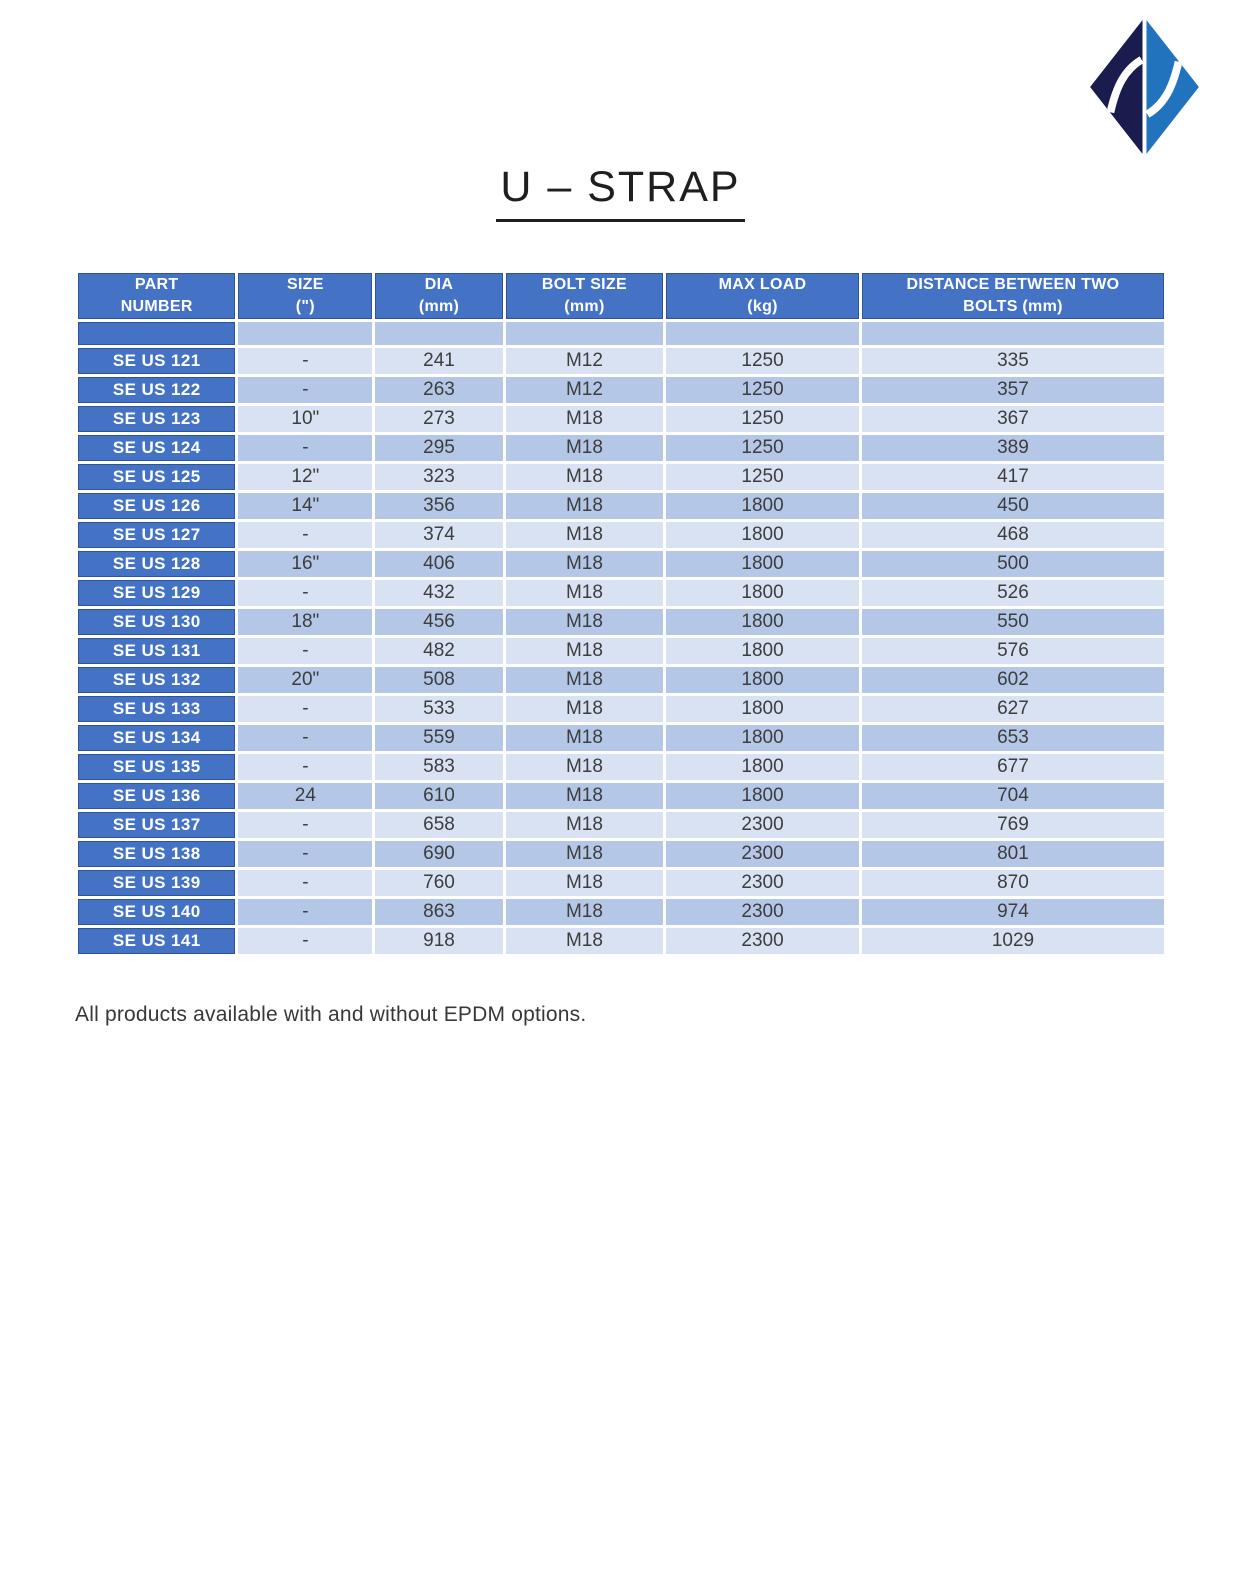 The height and width of the screenshot is (1575, 1241). I want to click on column-header-max-load: MAX LOAD (kg), so click(762, 296).